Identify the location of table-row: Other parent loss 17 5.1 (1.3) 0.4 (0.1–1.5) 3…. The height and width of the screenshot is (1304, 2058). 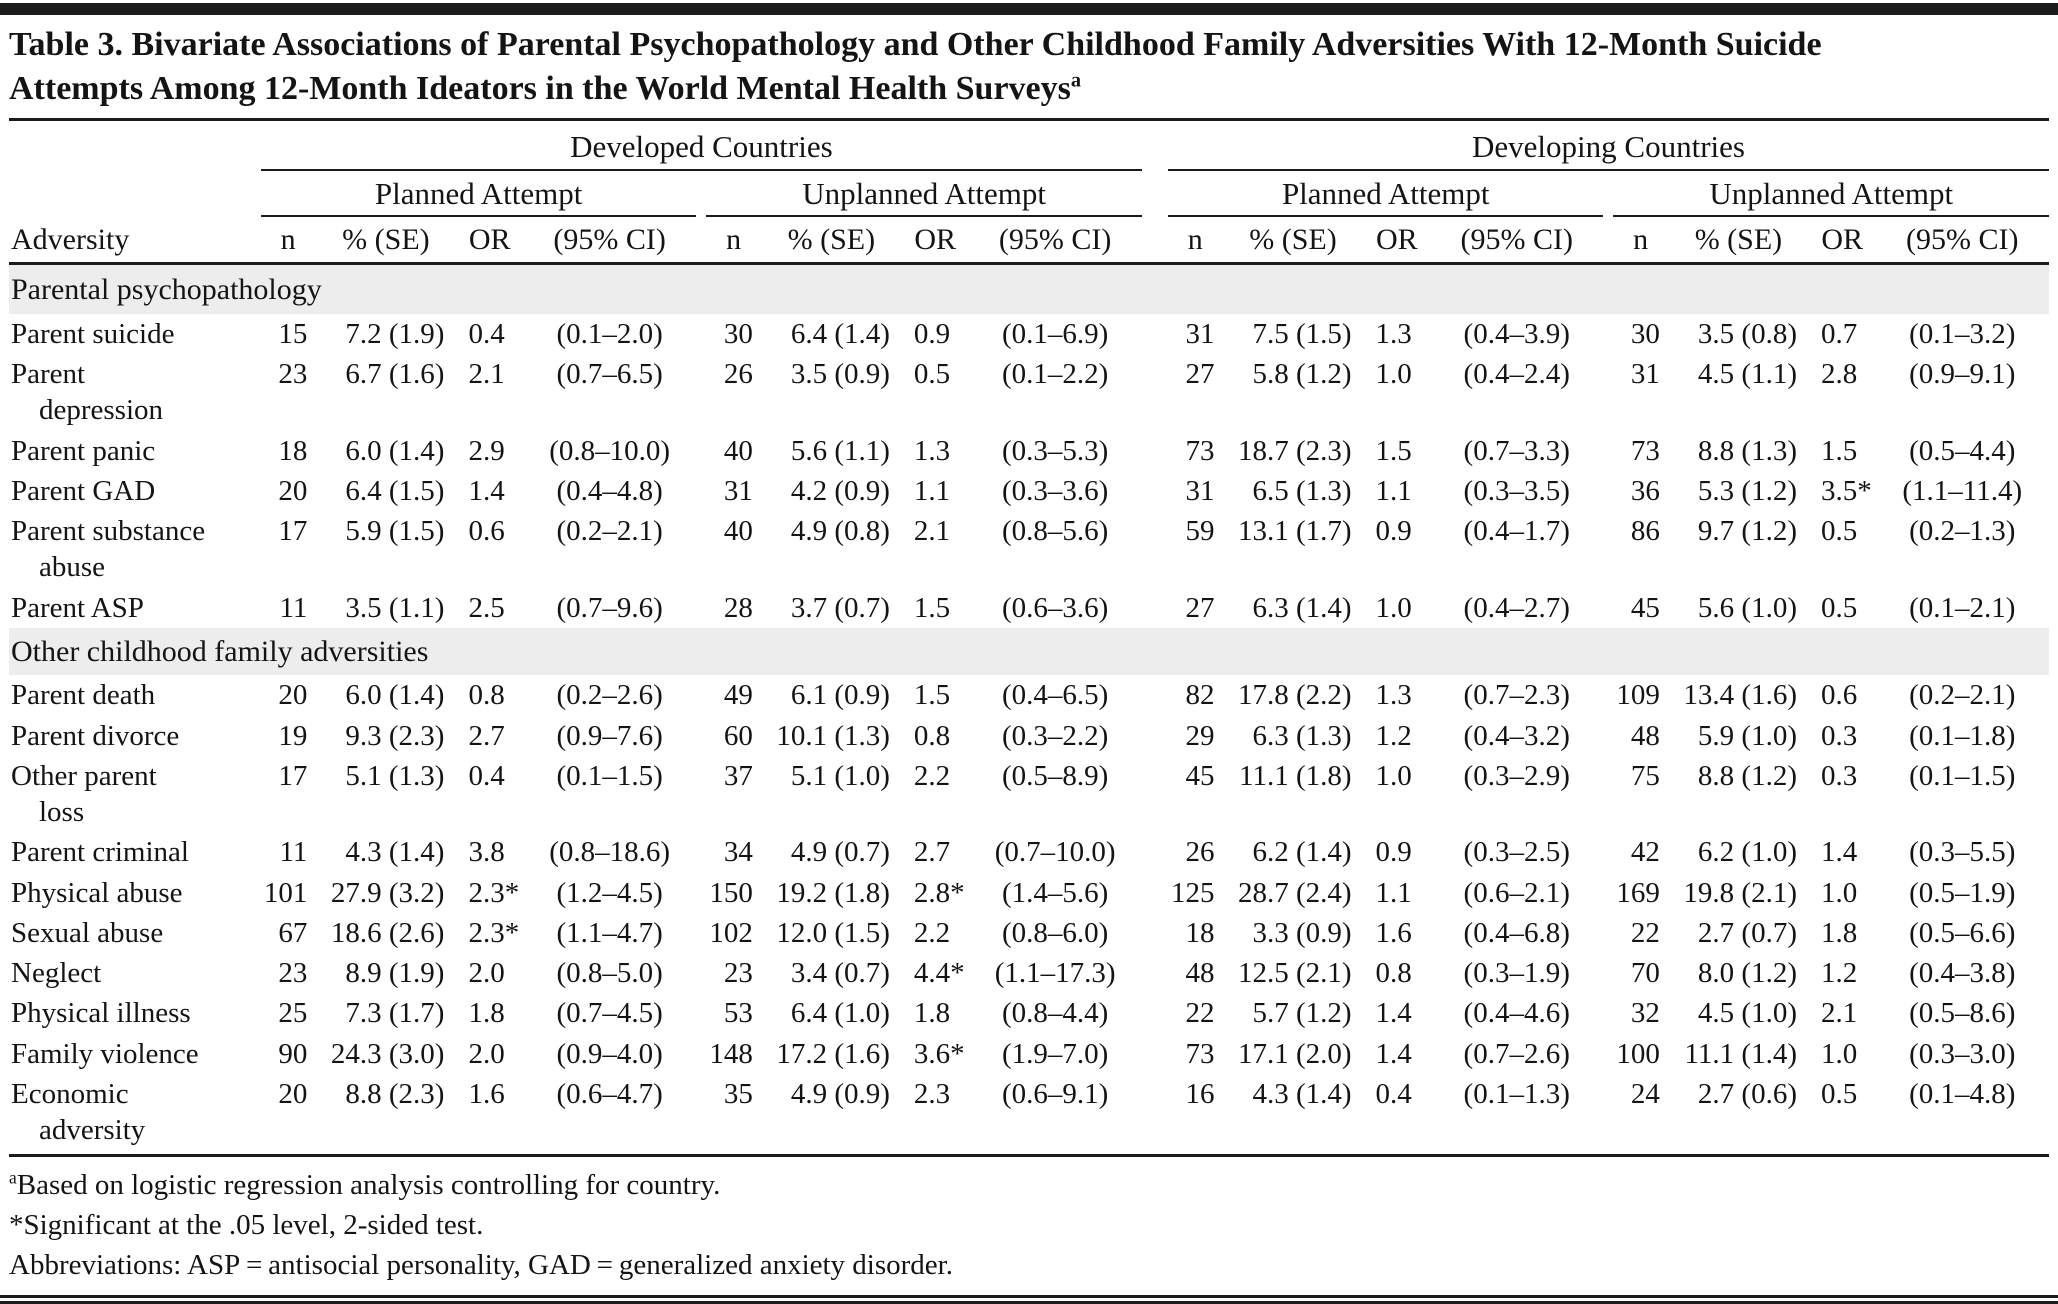
(1029, 794).